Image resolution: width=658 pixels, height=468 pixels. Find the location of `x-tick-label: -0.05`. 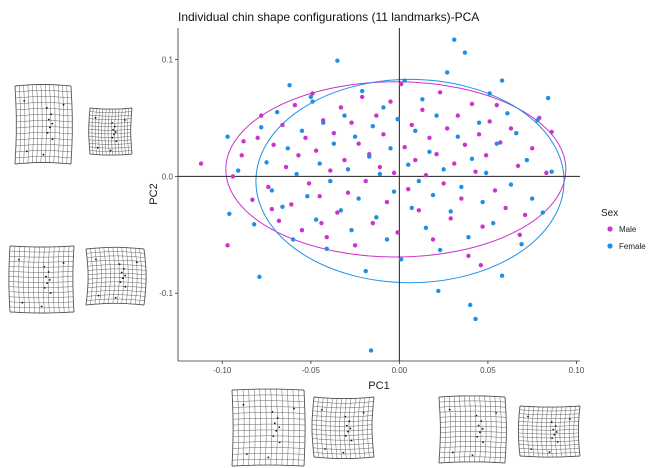

x-tick-label: -0.05 is located at coordinates (311, 370).